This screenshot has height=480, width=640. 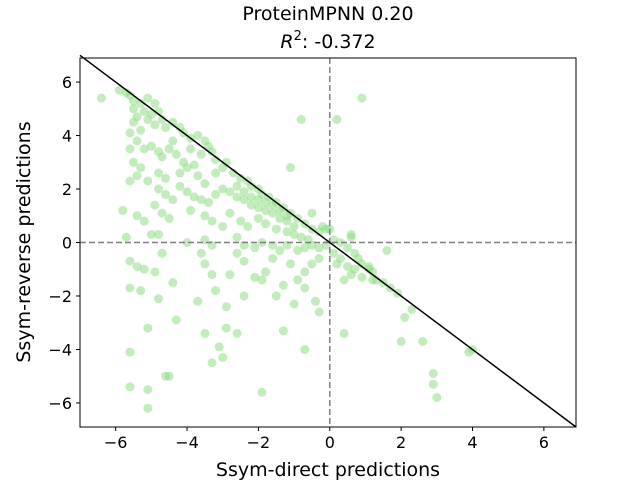 What do you see at coordinates (60, 403) in the screenshot?
I see `y-tick-label: −6` at bounding box center [60, 403].